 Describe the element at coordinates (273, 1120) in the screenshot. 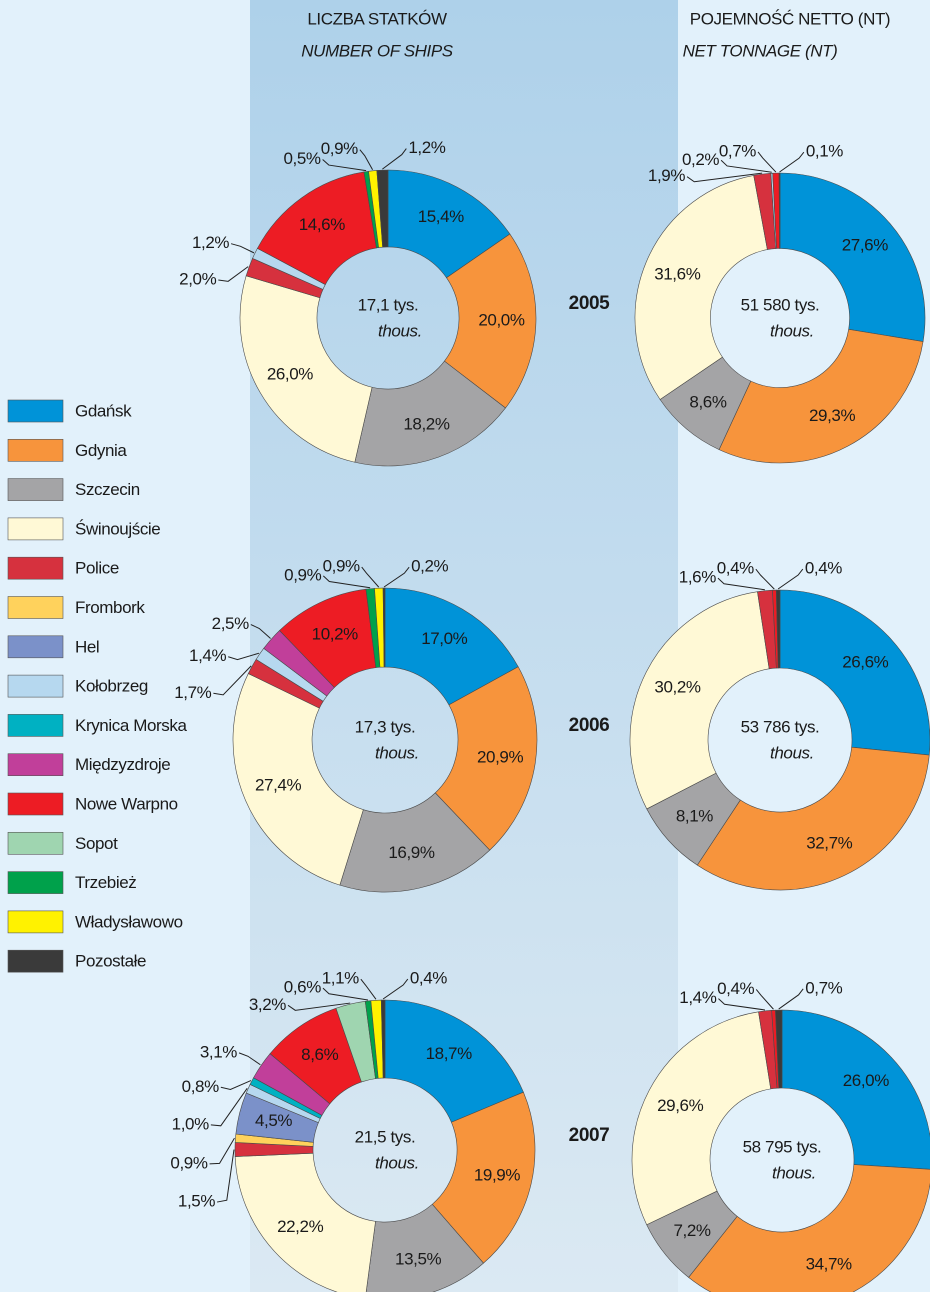

I see `slice-label: 4,5%` at that location.